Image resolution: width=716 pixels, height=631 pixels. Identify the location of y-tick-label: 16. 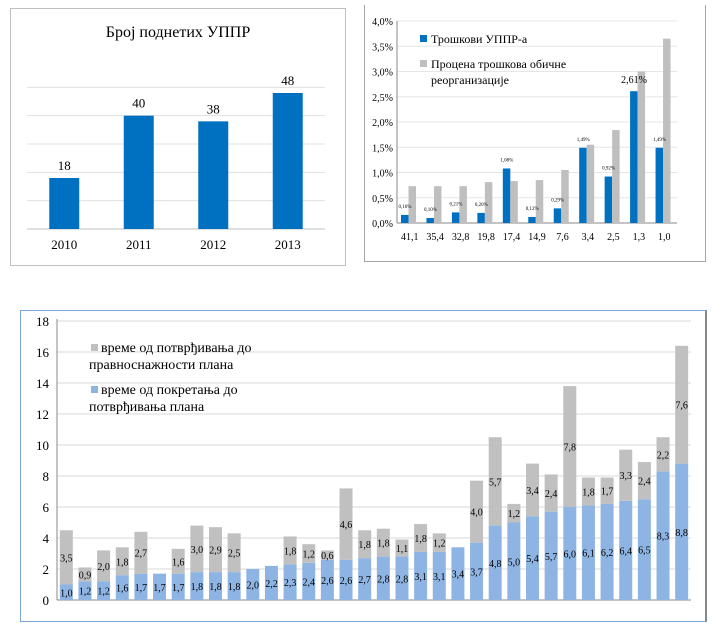
(43, 352).